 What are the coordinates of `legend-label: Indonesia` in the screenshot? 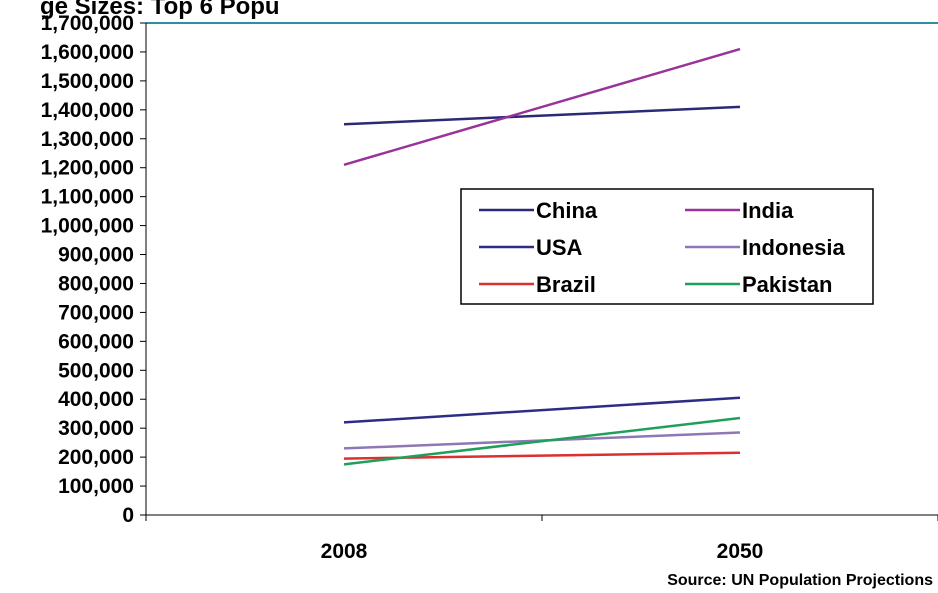 It's located at (793, 247).